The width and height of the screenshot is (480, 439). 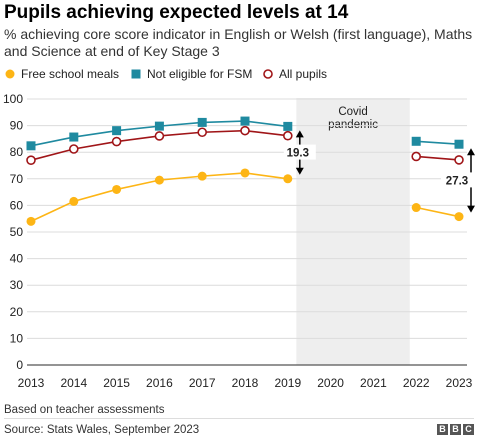 What do you see at coordinates (17, 338) in the screenshot?
I see `y-tick-label: 10` at bounding box center [17, 338].